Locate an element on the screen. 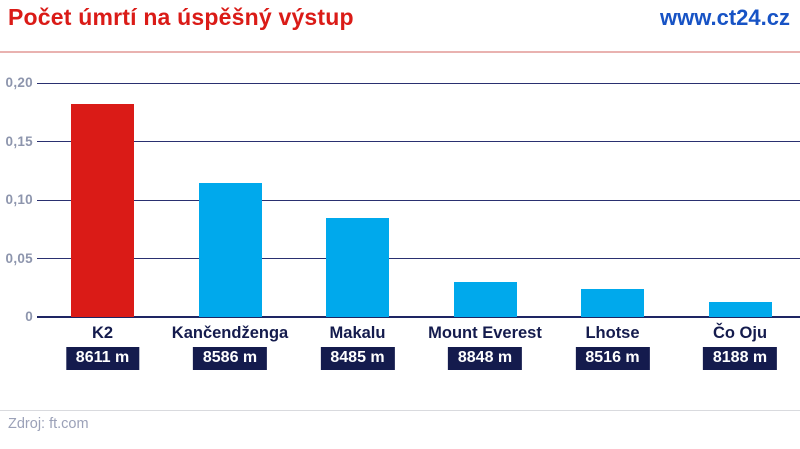 The height and width of the screenshot is (449, 800). altitude-badge: 8848 m is located at coordinates (485, 358).